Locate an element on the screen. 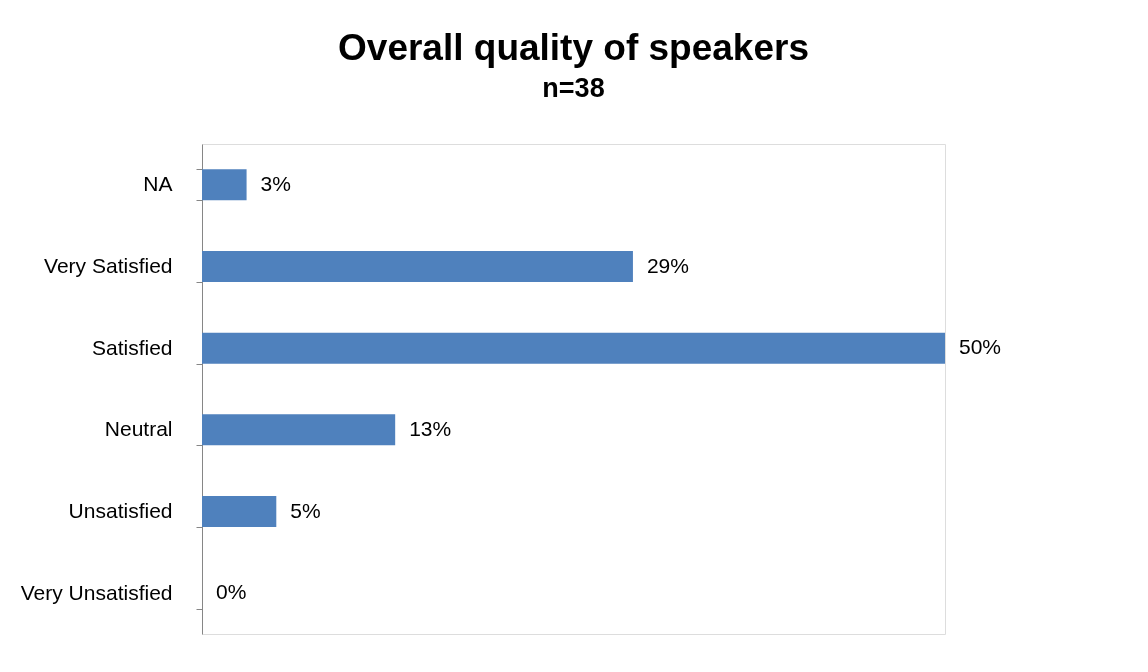 Image resolution: width=1148 pixels, height=672 pixels. data-label: 29% is located at coordinates (667, 265).